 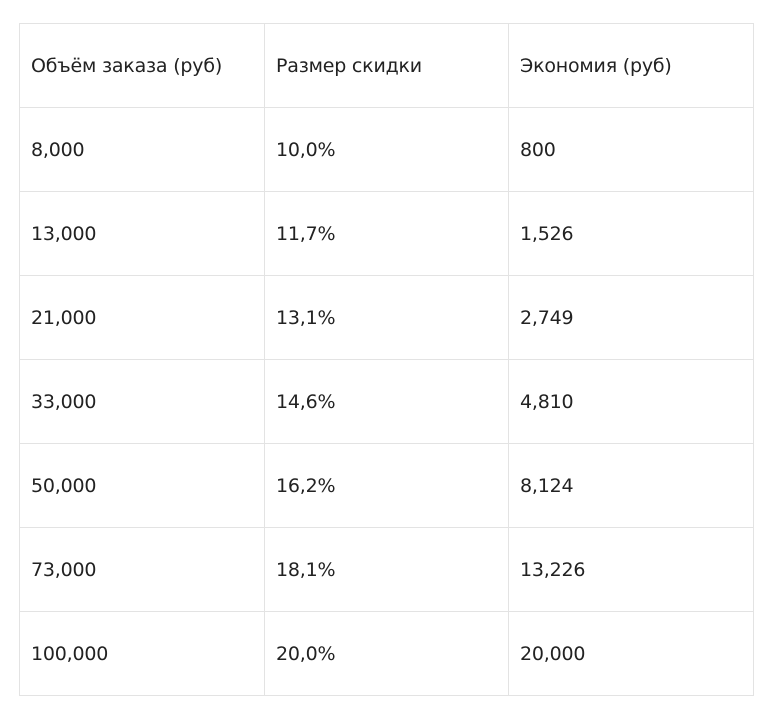 I want to click on table-row: 33,000 14,6% 4,810, so click(x=386, y=401).